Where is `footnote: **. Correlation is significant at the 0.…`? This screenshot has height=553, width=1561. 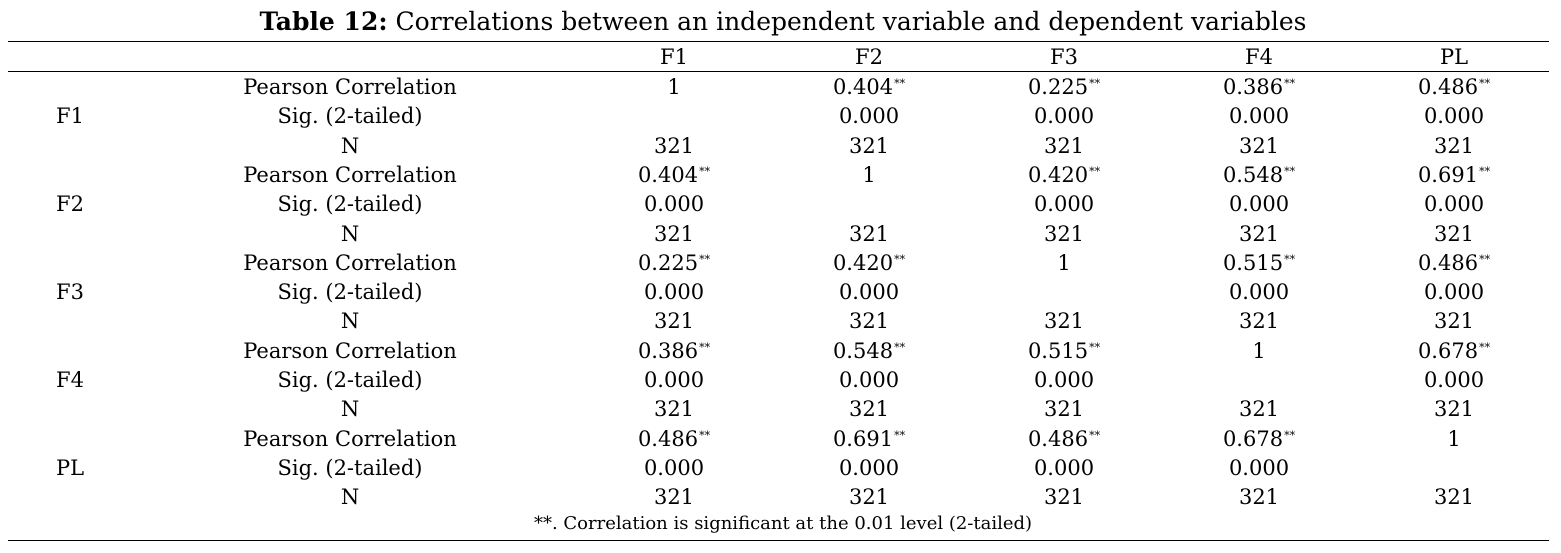 footnote: **. Correlation is significant at the 0.… is located at coordinates (783, 523).